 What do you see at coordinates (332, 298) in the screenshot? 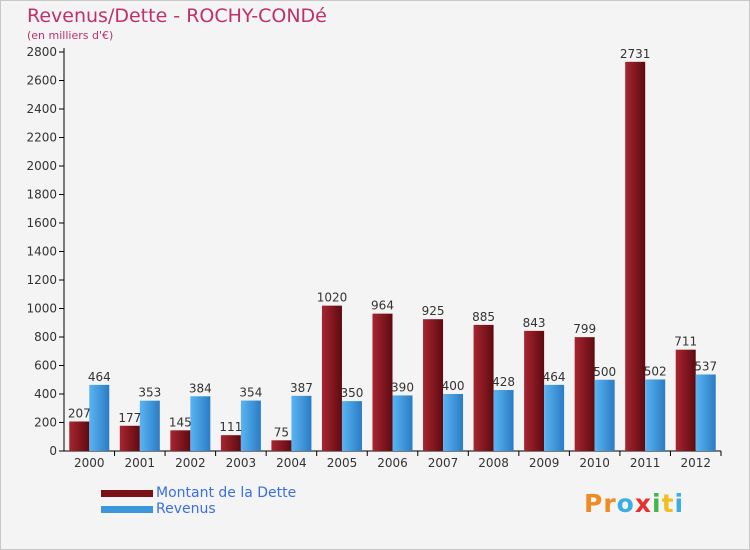
I see `data-label-dette: 1020` at bounding box center [332, 298].